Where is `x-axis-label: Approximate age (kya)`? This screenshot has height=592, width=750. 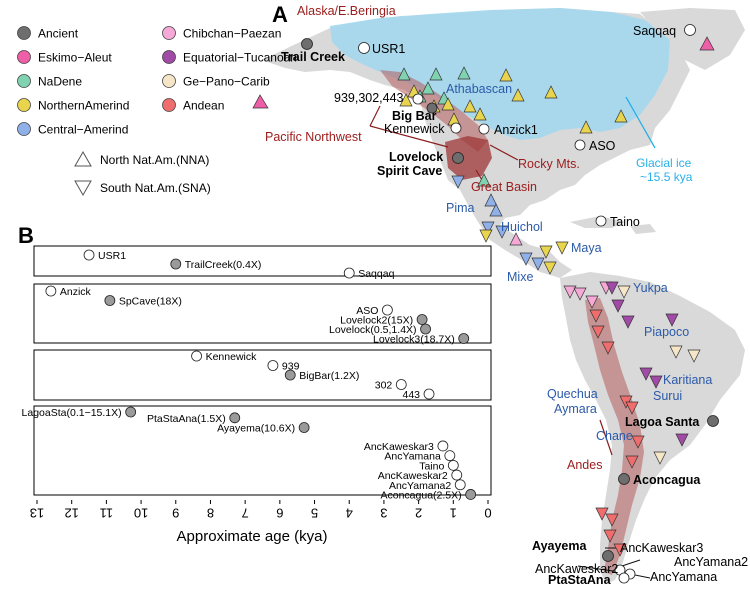 x-axis-label: Approximate age (kya) is located at coordinates (252, 536).